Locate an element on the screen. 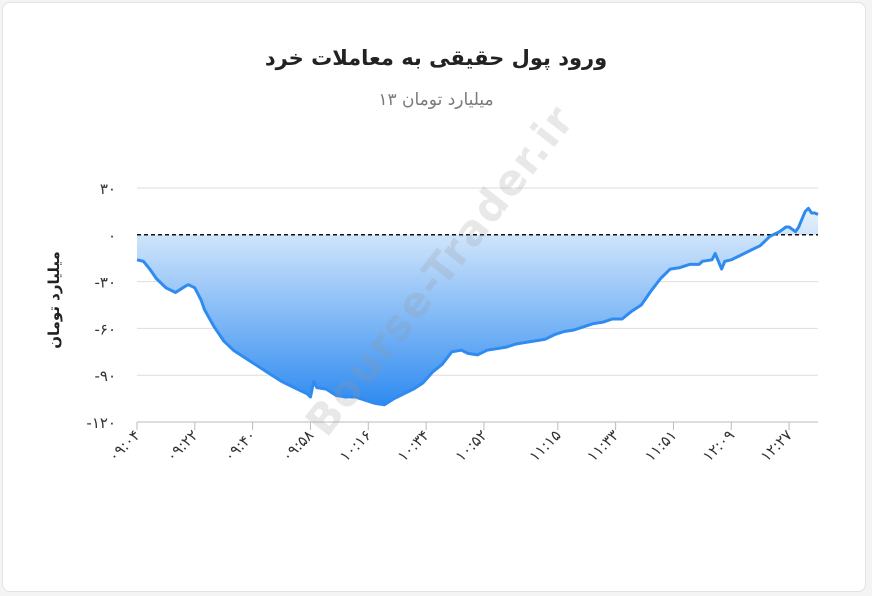 The width and height of the screenshot is (872, 596). y-tick-labels: ۳۰ ۰ -۳۰ -۶۰ -۹۰ -۱۲۰ is located at coordinates (101, 306).